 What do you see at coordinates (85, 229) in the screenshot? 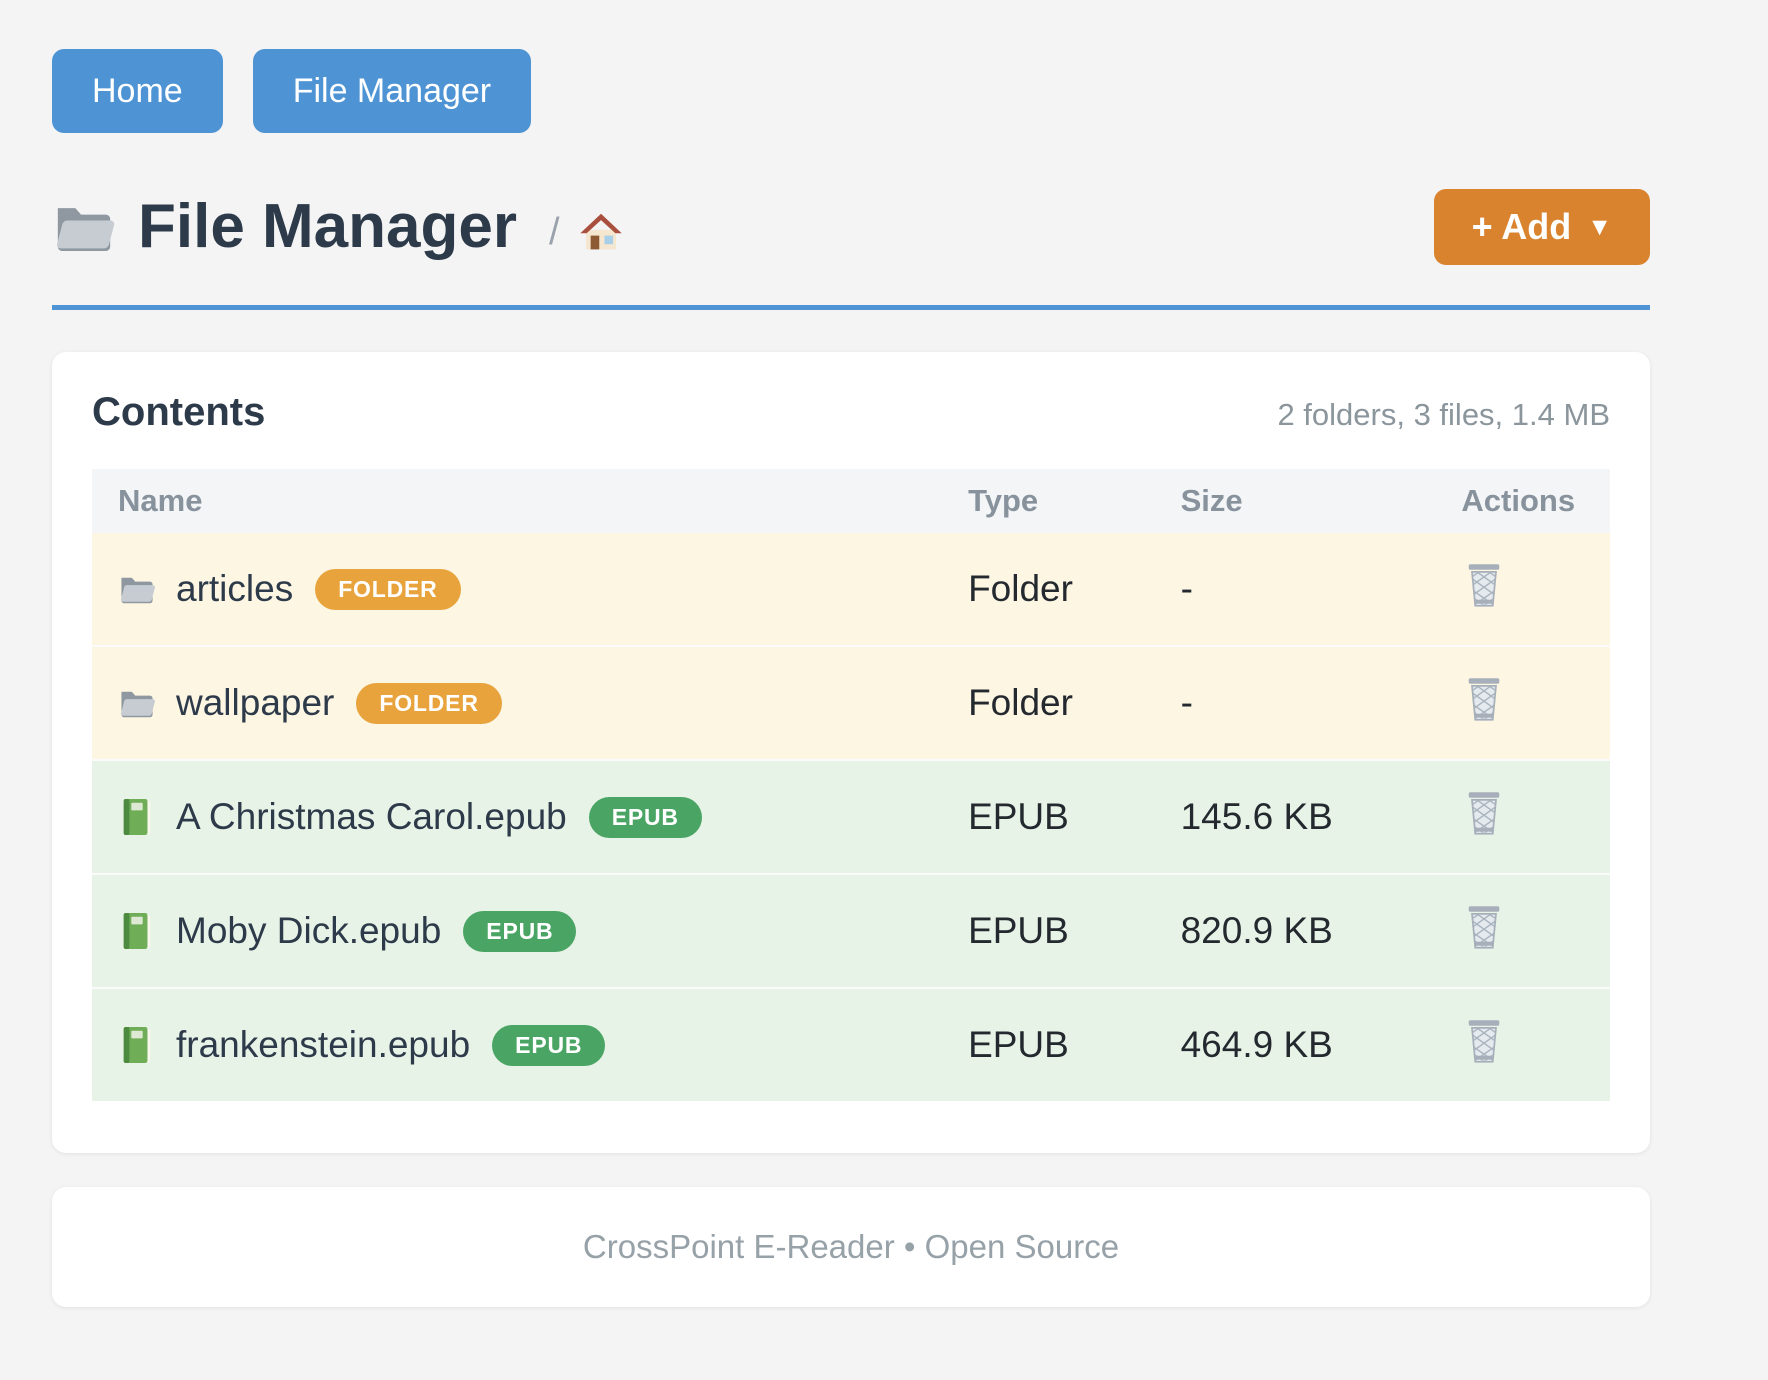
I see `open-folder-icon` at bounding box center [85, 229].